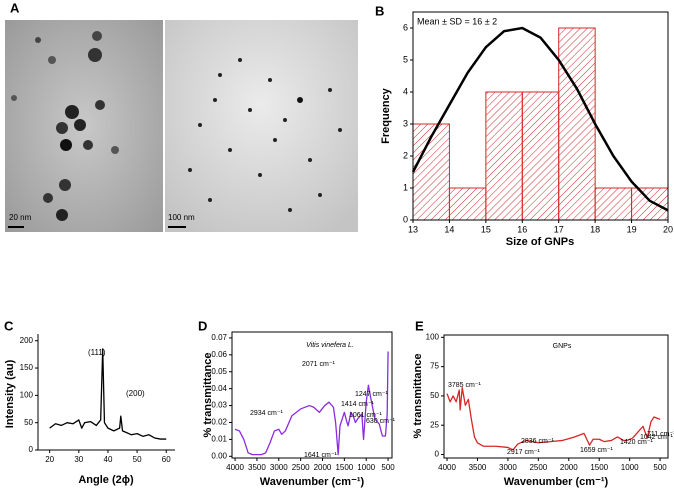 The image size is (674, 495). What do you see at coordinates (181, 217) in the screenshot?
I see `scale-bar-label: 100 nm` at bounding box center [181, 217].